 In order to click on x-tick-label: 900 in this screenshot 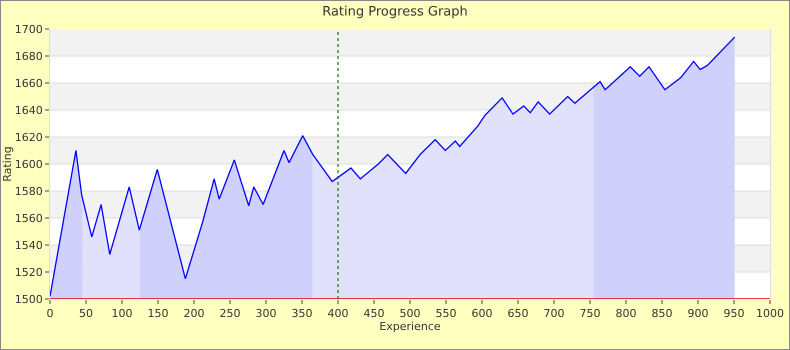, I will do `click(698, 313)`.